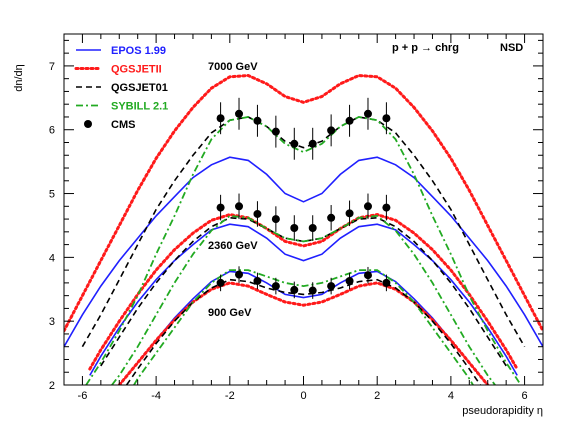  What do you see at coordinates (425, 48) in the screenshot?
I see `reaction-label: p + p → chrg` at bounding box center [425, 48].